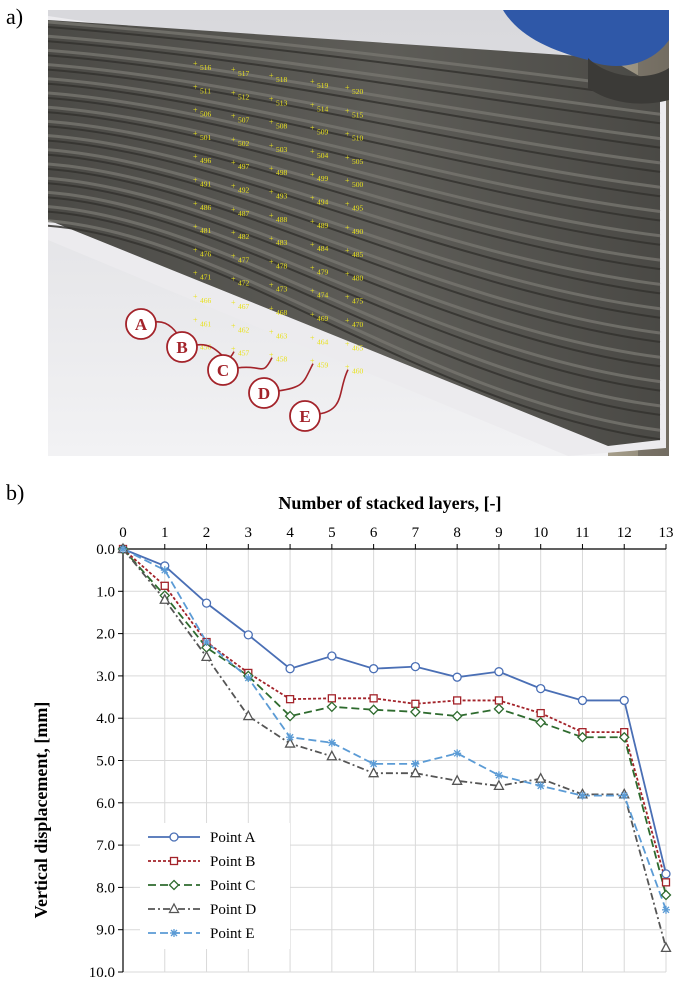 This screenshot has width=681, height=991. I want to click on marker-label: 516, so click(206, 67).